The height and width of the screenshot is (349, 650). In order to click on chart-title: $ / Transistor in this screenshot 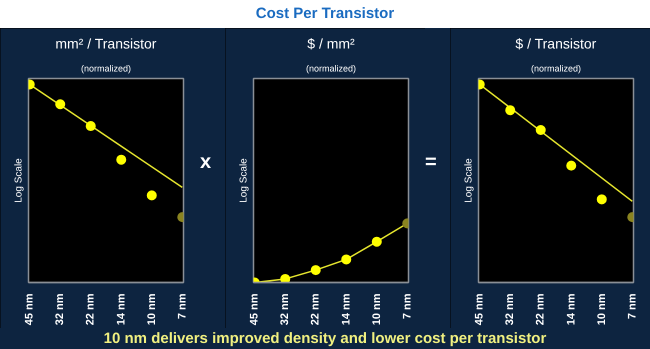, I will do `click(556, 44)`.